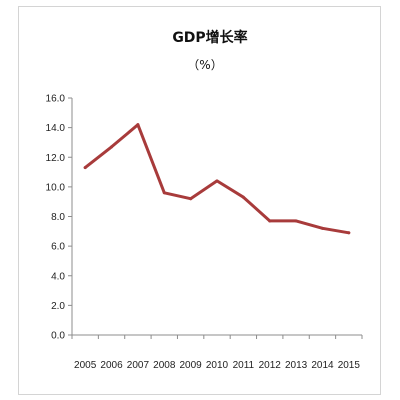 This screenshot has width=400, height=400. What do you see at coordinates (56, 158) in the screenshot?
I see `y-tick-label: 12.0` at bounding box center [56, 158].